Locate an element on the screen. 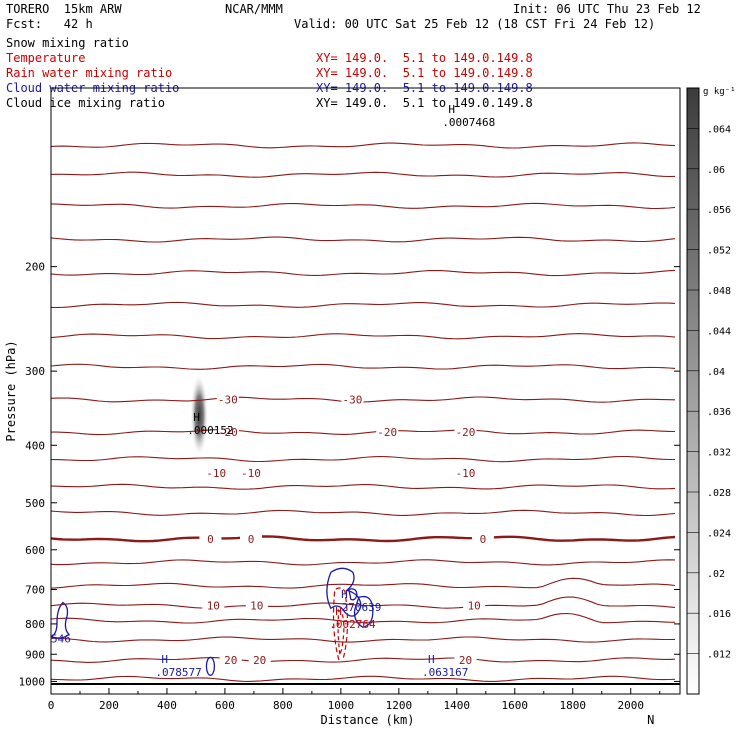 The height and width of the screenshot is (740, 740). x-tick-label: 0 is located at coordinates (51, 705).